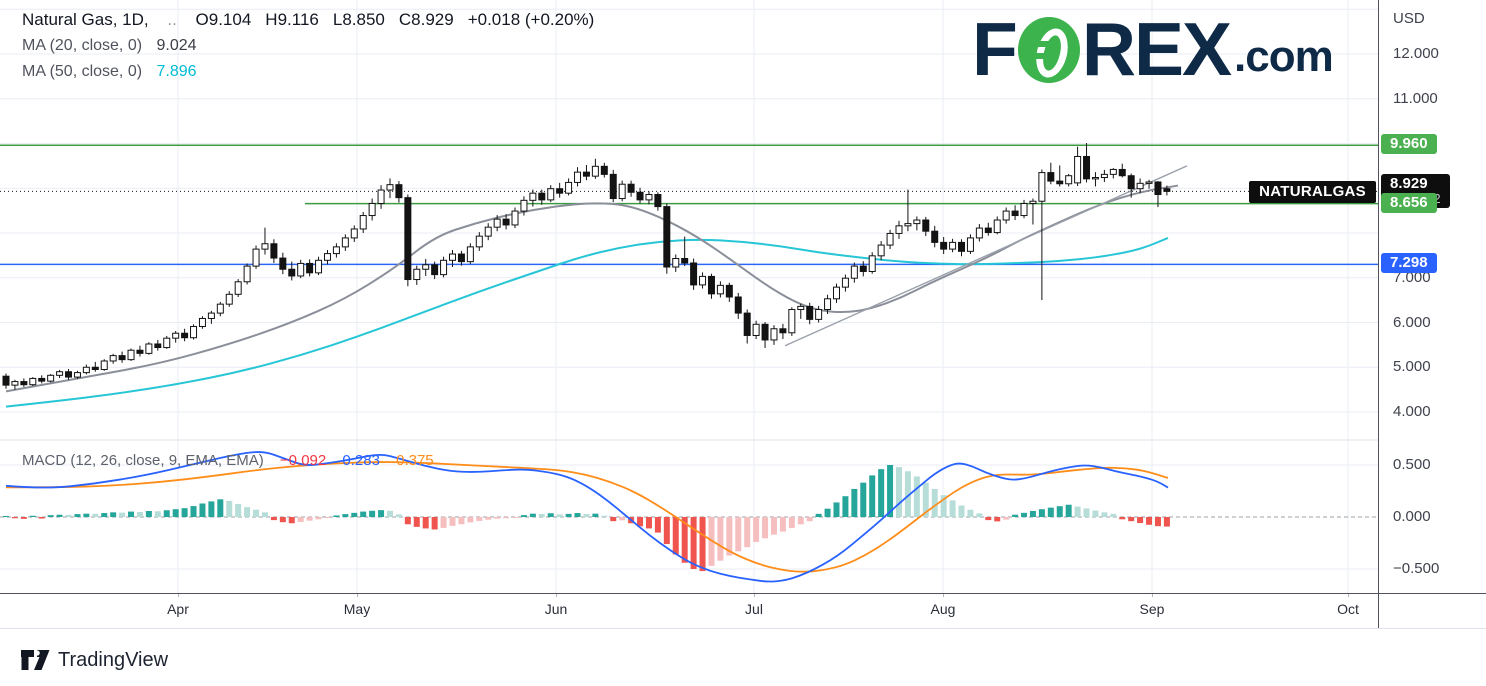 The image size is (1486, 686). What do you see at coordinates (113, 659) in the screenshot?
I see `tradingview-logo-text: TradingView` at bounding box center [113, 659].